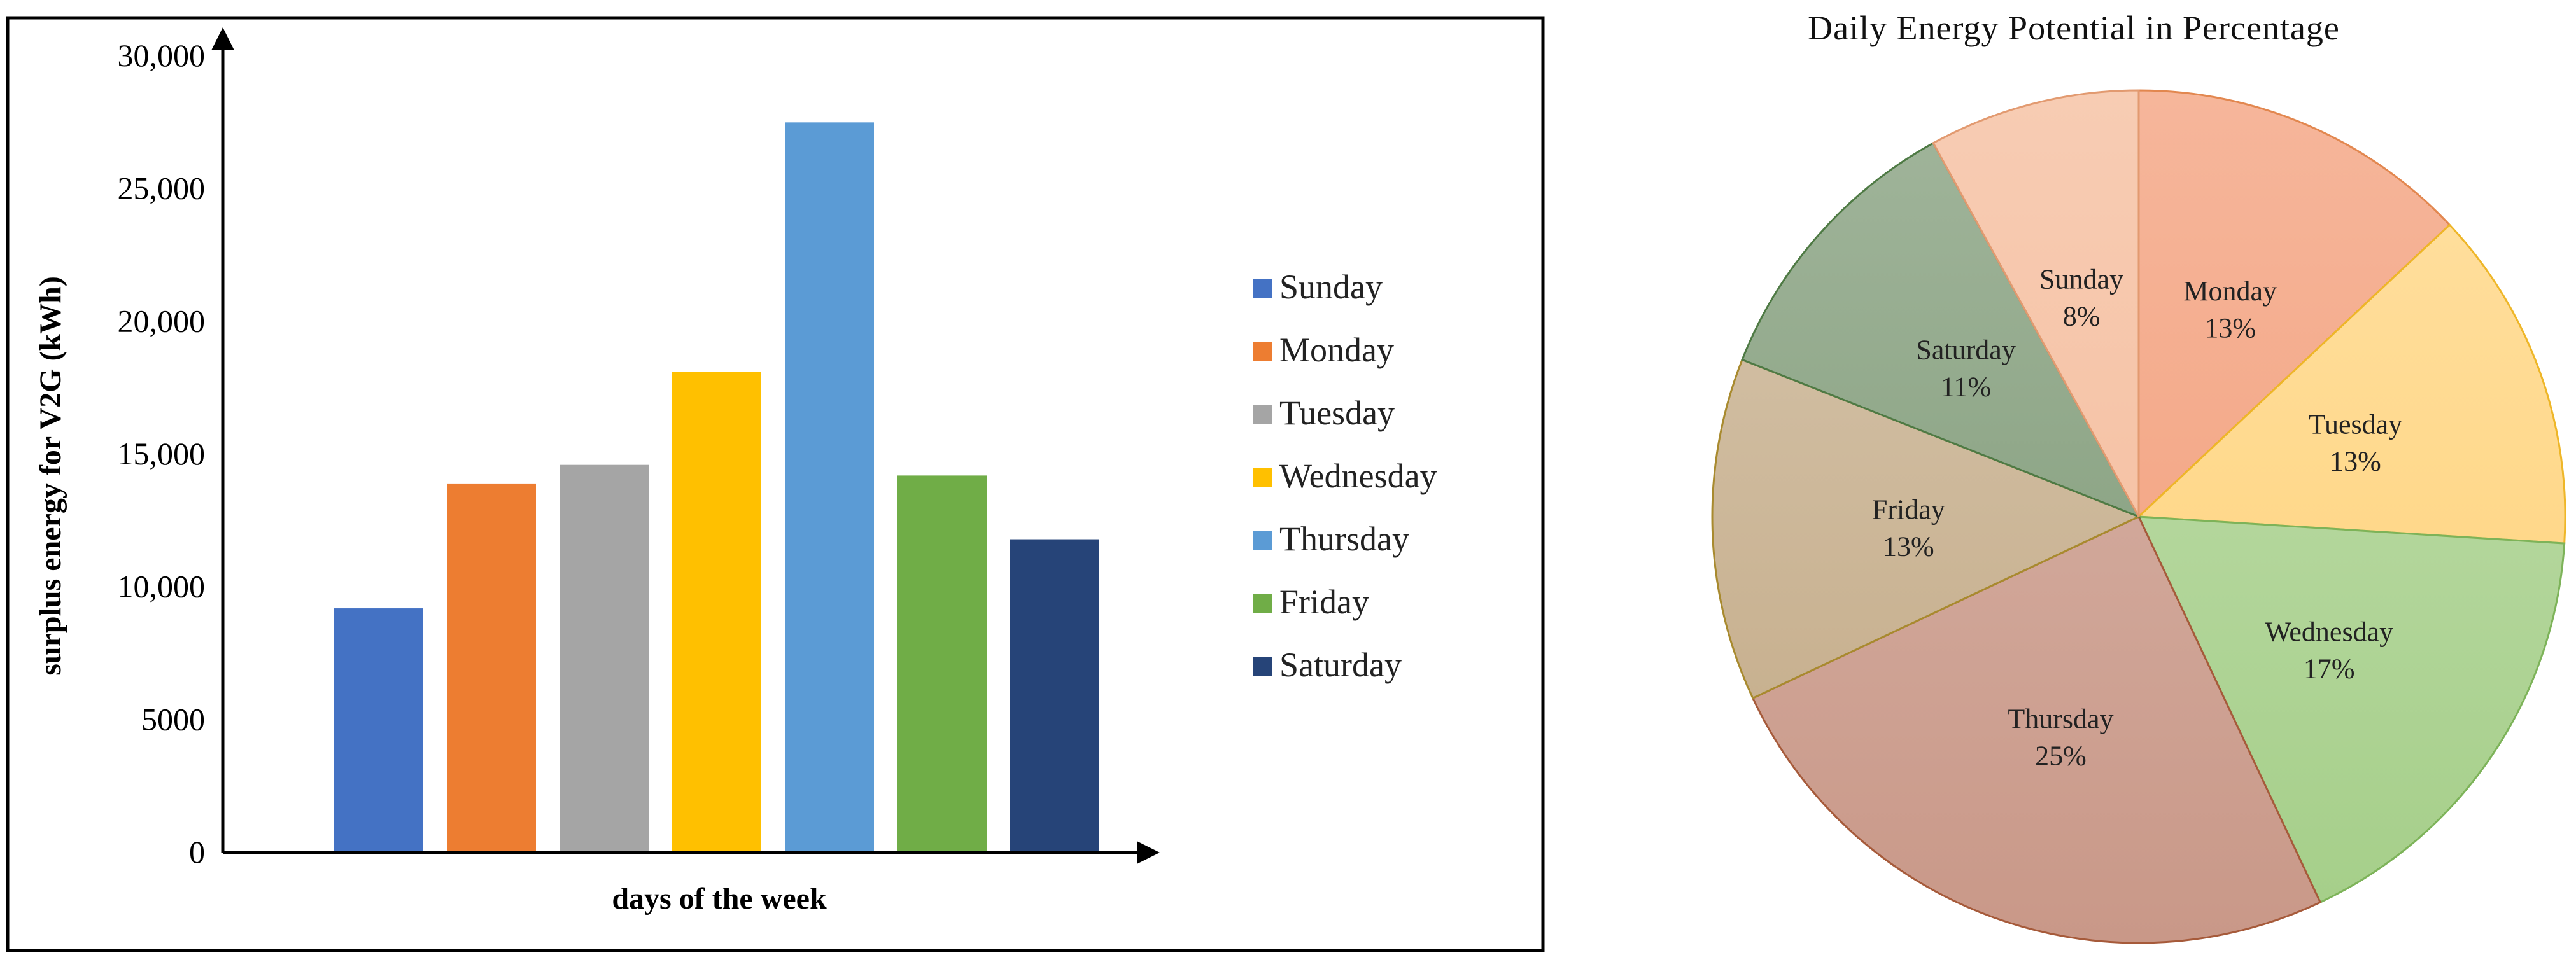  What do you see at coordinates (2230, 328) in the screenshot?
I see `pie-percent-monday: 13%` at bounding box center [2230, 328].